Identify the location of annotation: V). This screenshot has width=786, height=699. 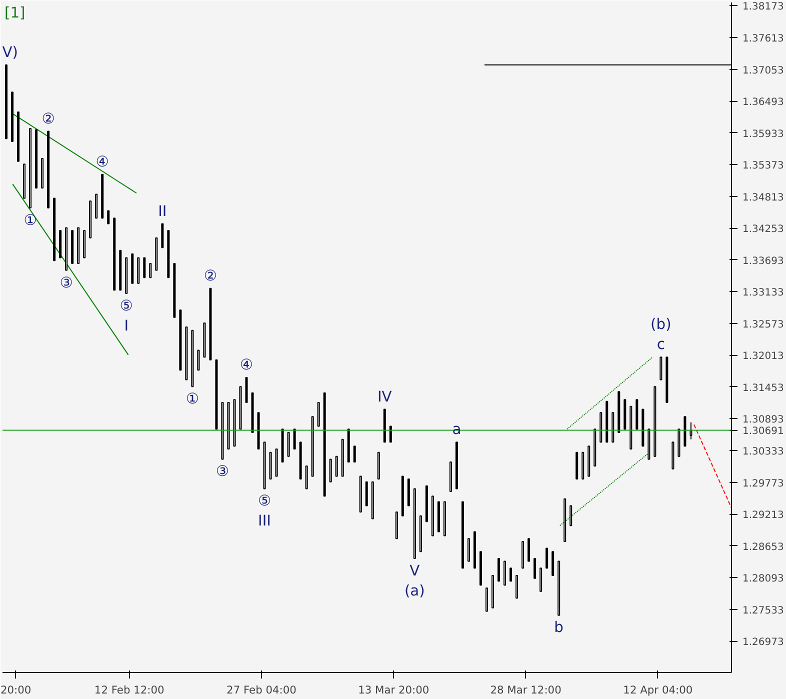
(10, 52).